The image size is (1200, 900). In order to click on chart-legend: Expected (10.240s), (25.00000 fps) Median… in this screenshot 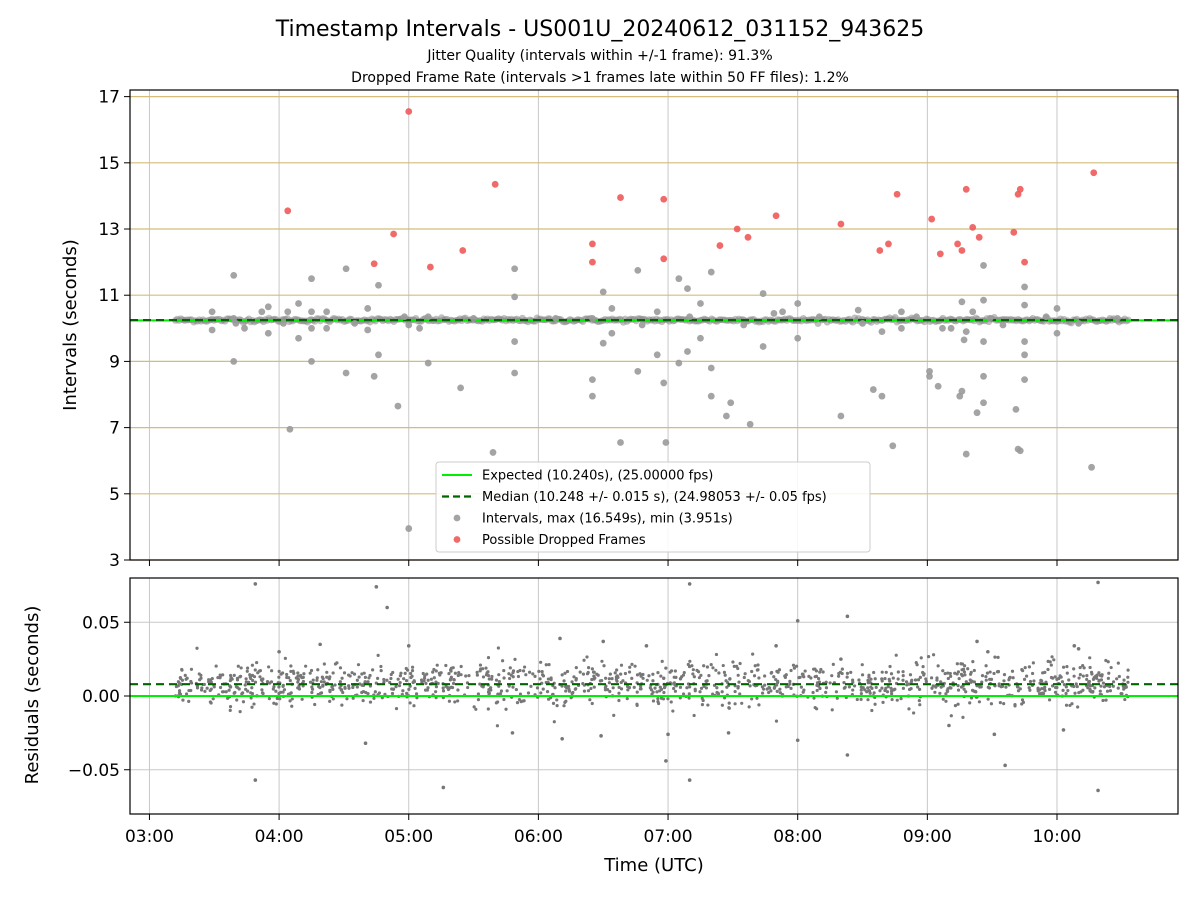, I will do `click(653, 507)`.